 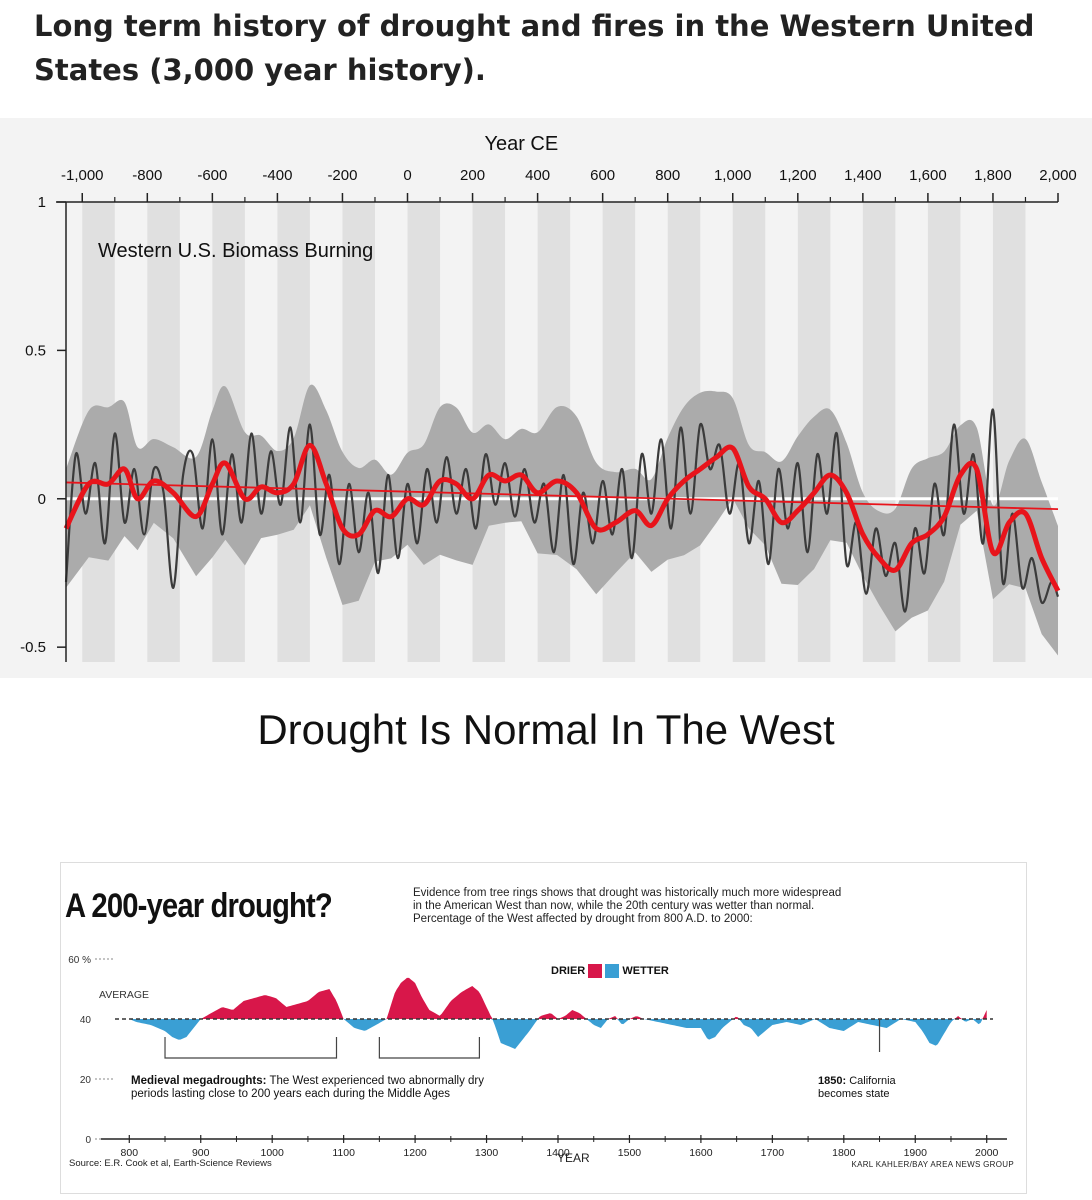 What do you see at coordinates (35, 350) in the screenshot?
I see `y-tick-label: 0.5` at bounding box center [35, 350].